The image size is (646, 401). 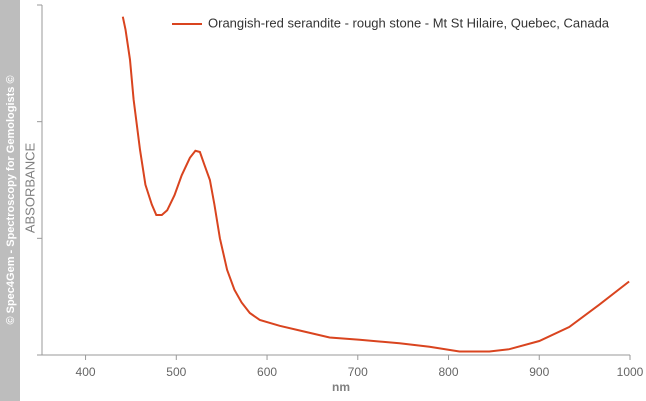 What do you see at coordinates (86, 372) in the screenshot?
I see `x-tick-label: 400` at bounding box center [86, 372].